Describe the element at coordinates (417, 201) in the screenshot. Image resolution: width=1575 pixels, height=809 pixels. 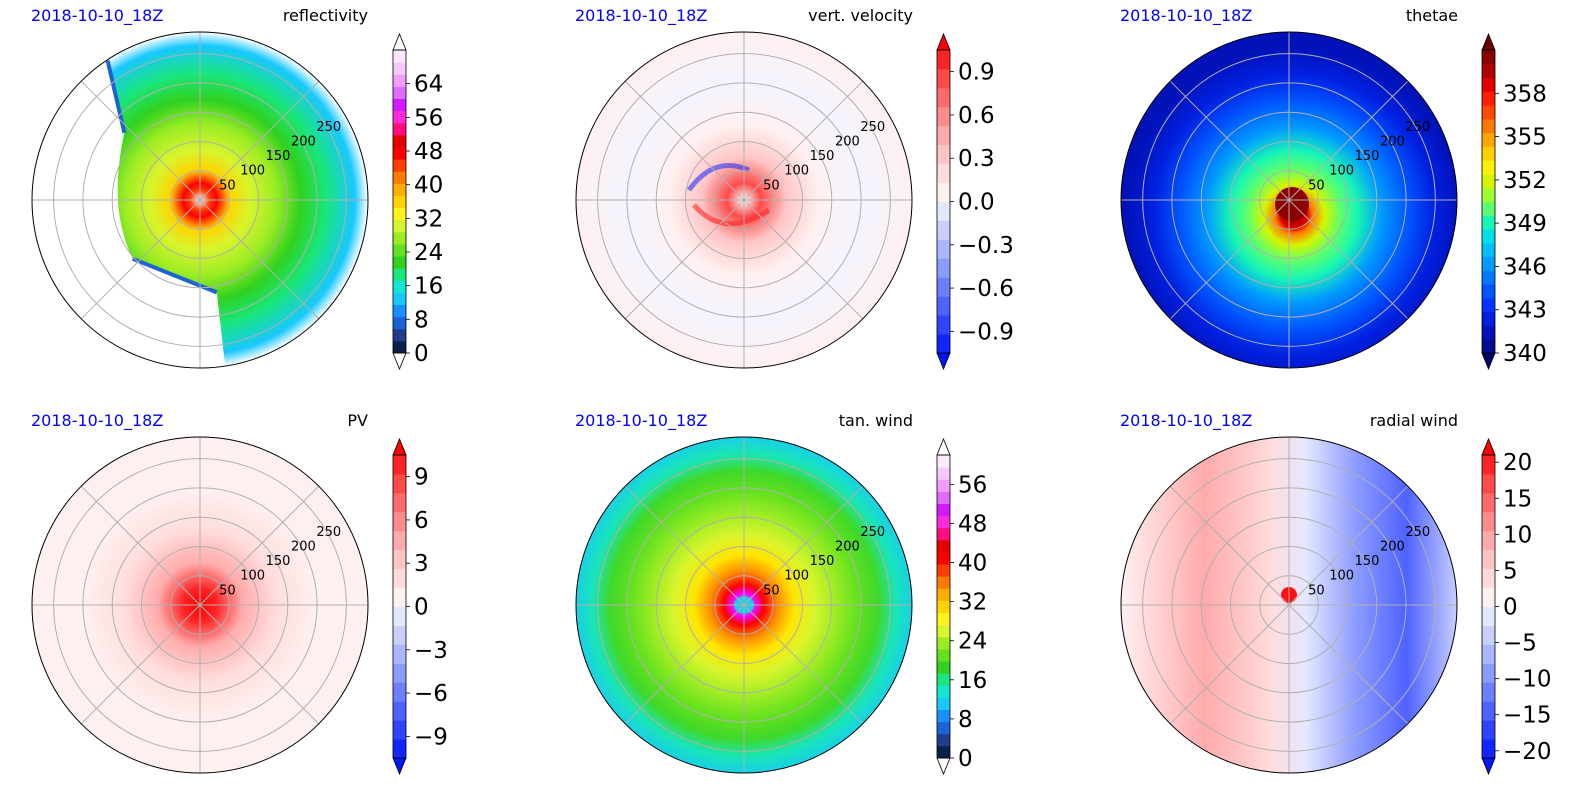
I see `colorbar: 0 8 16 24 32 40 48 56 64` at that location.